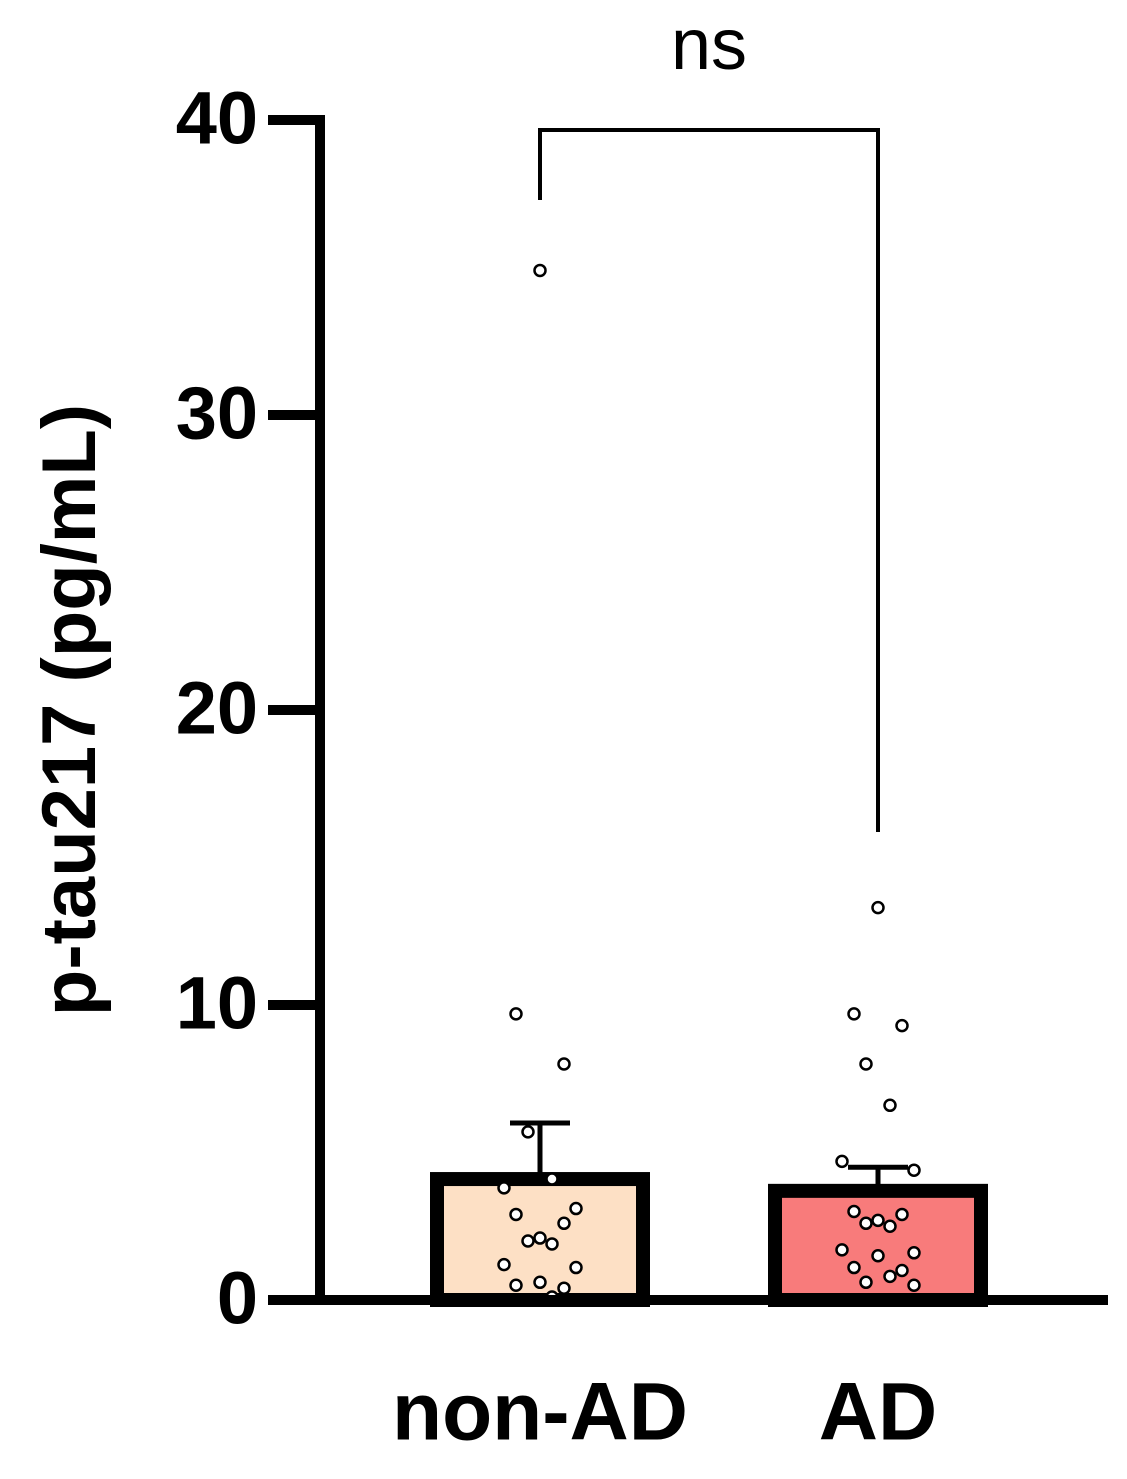 The image size is (1127, 1479). Describe the element at coordinates (217, 118) in the screenshot. I see `y-tick-label: 40` at that location.